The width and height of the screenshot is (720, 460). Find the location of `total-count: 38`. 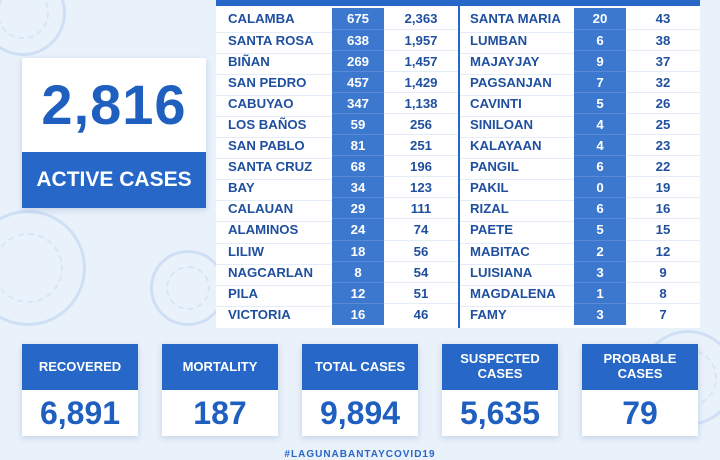

total-count: 38 is located at coordinates (663, 39).